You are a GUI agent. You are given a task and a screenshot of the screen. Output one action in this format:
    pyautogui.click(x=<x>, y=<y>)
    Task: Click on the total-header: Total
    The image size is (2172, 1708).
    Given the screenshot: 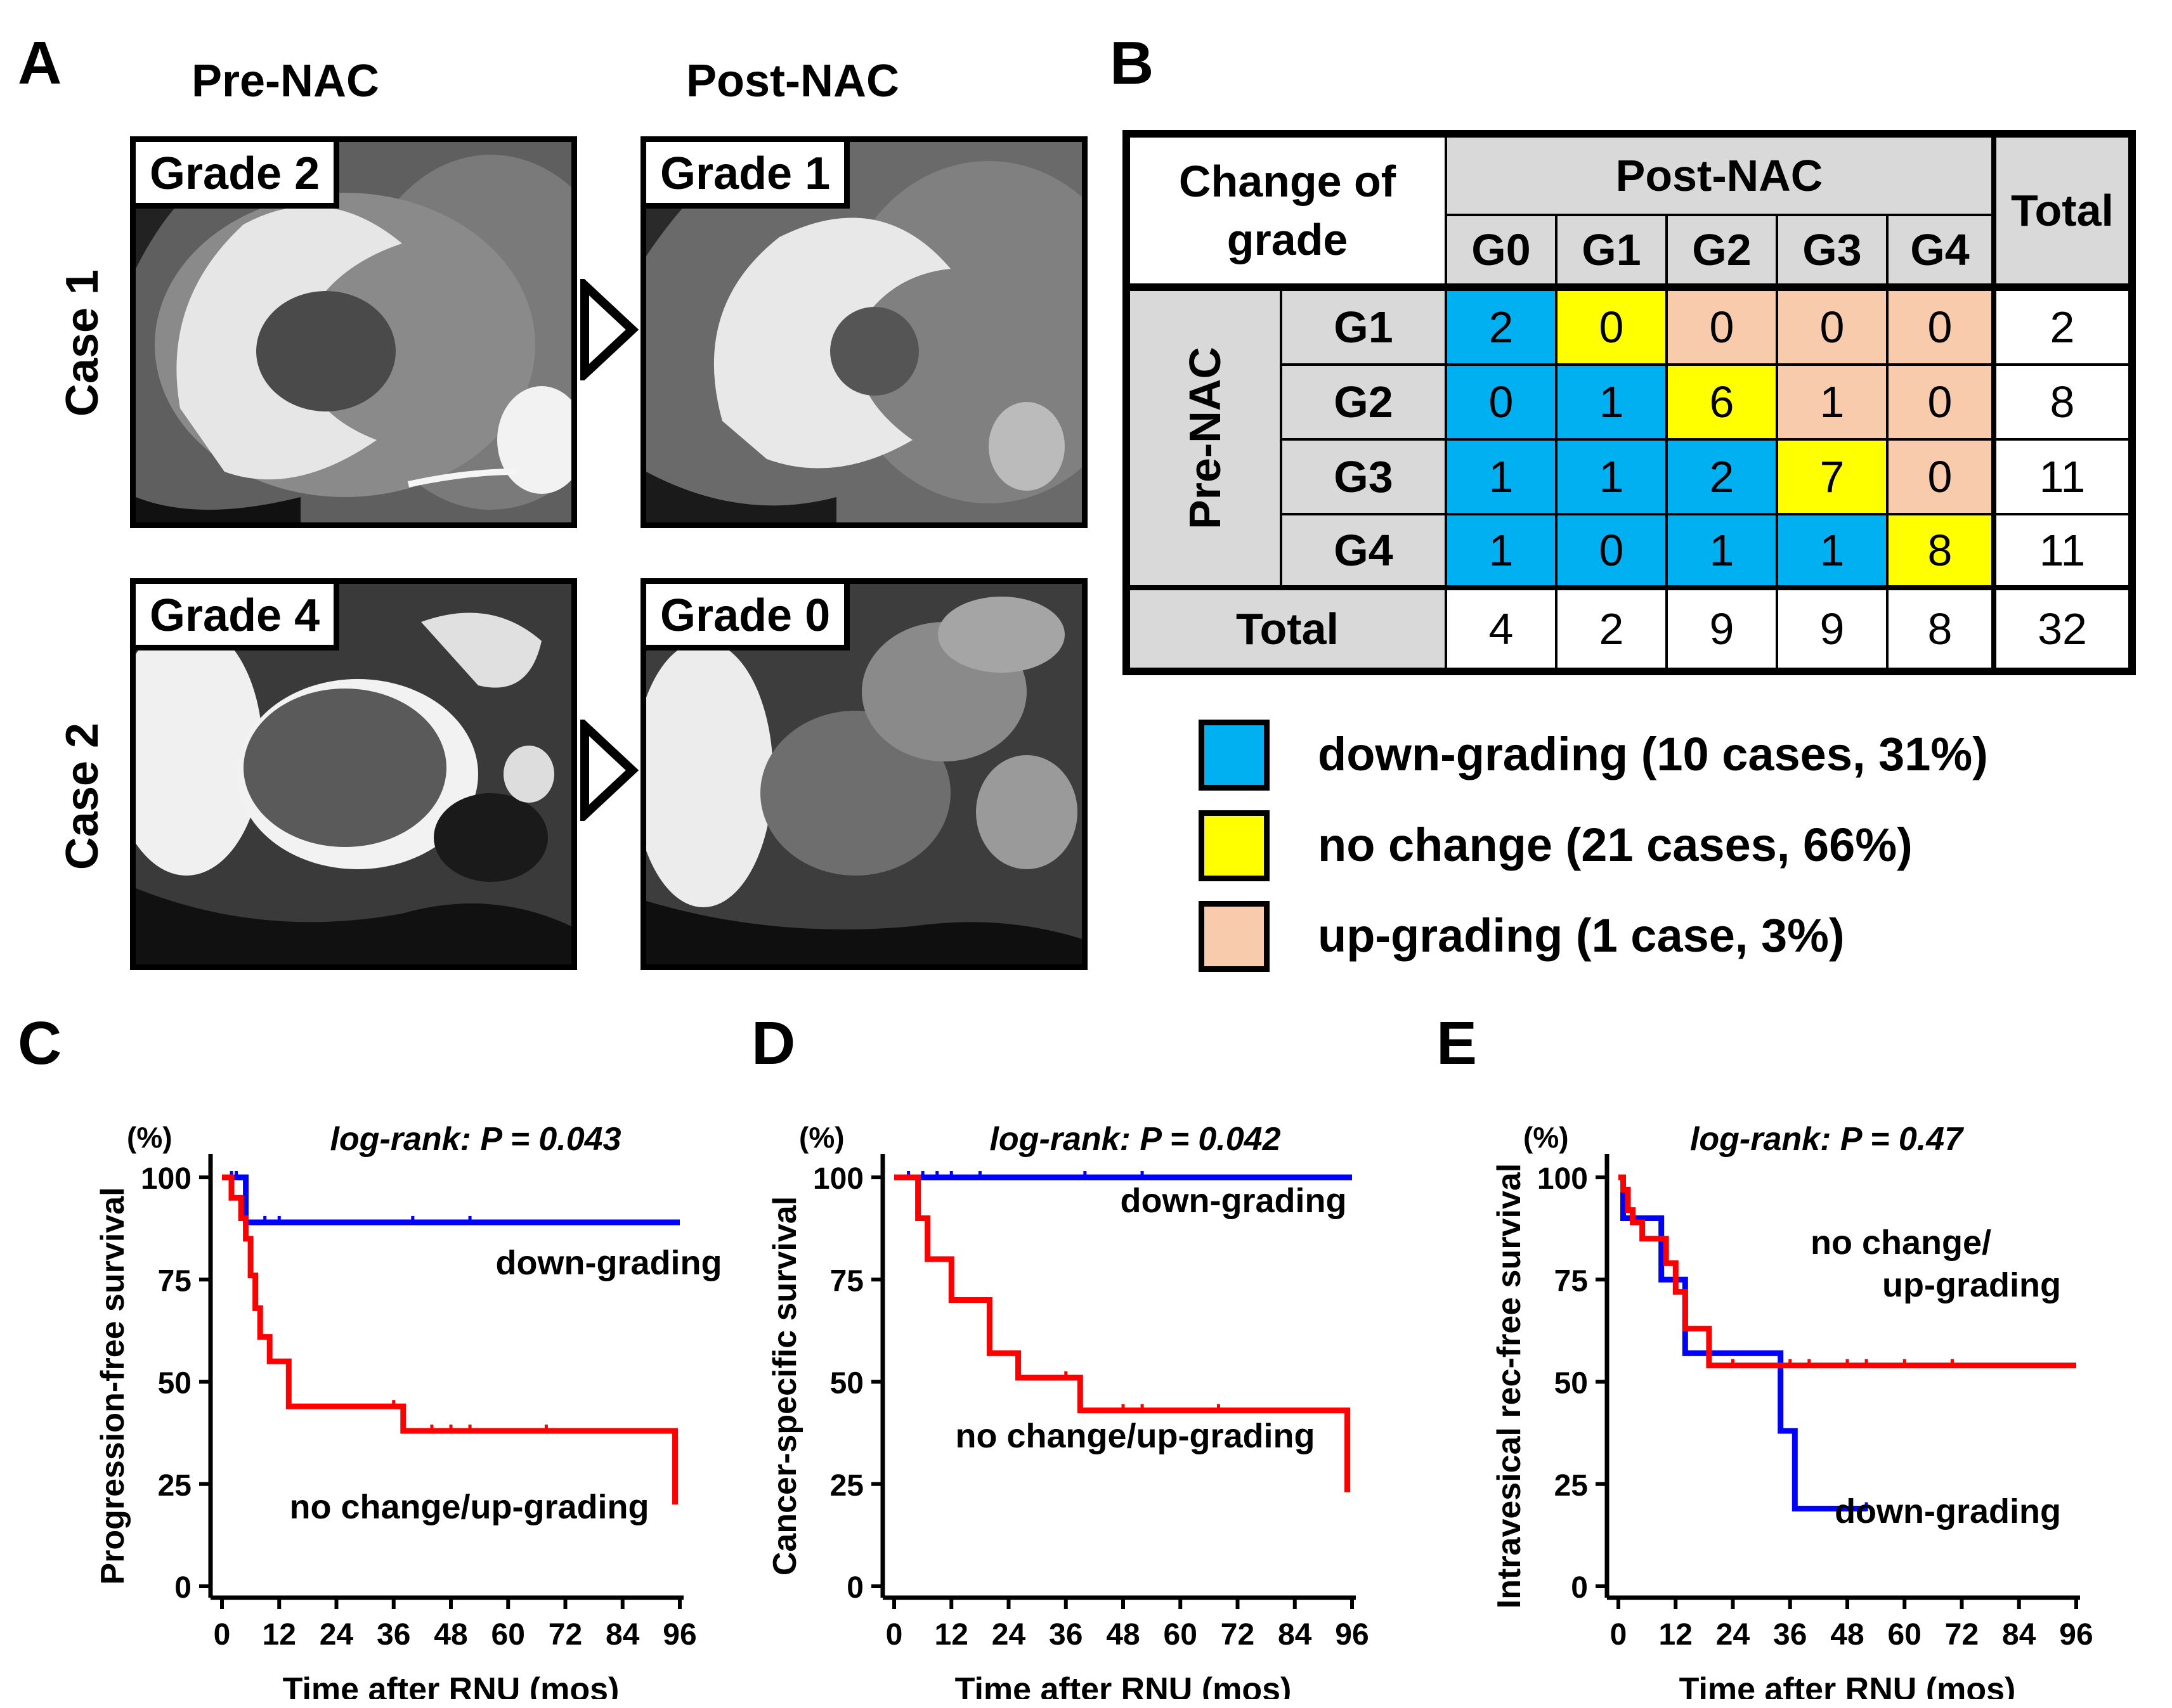 What is the action you would take?
    pyautogui.click(x=2062, y=214)
    